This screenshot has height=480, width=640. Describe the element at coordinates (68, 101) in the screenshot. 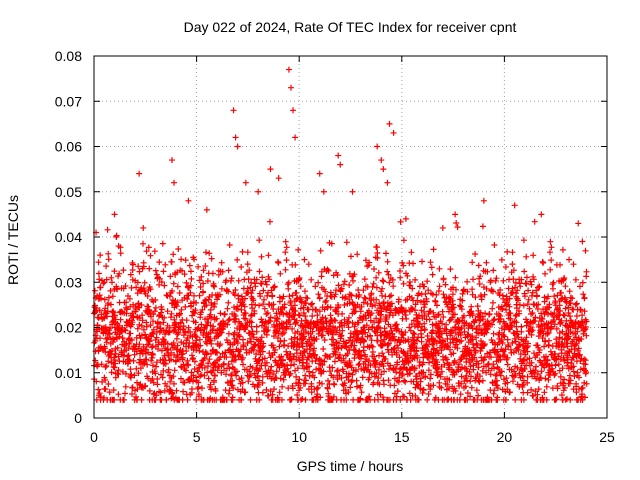

I see `y-tick-label: 0.07` at that location.